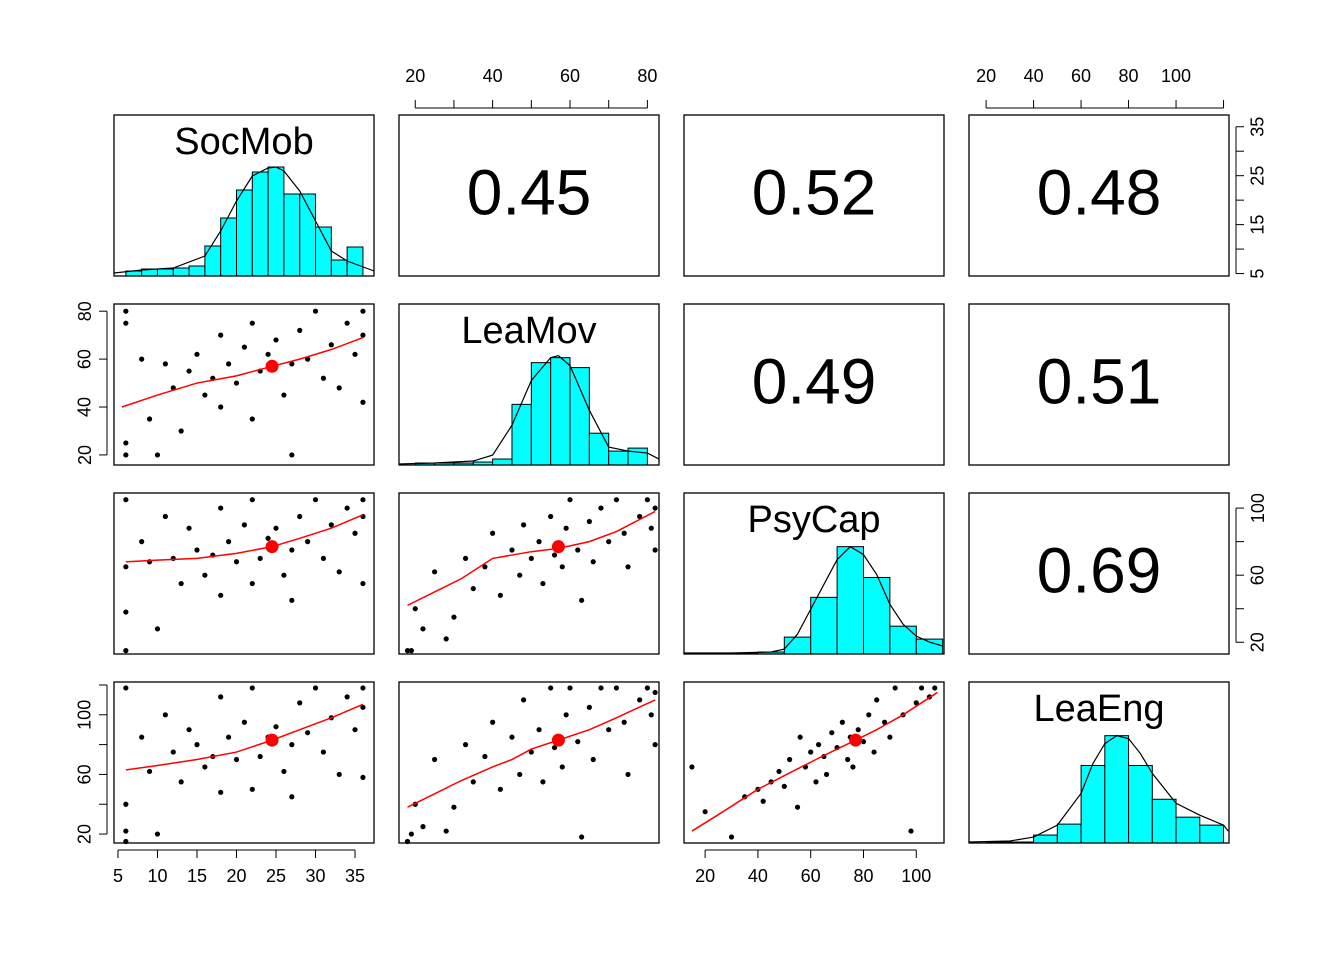 The width and height of the screenshot is (1344, 960). Describe the element at coordinates (1099, 570) in the screenshot. I see `correlation: 0.69` at that location.